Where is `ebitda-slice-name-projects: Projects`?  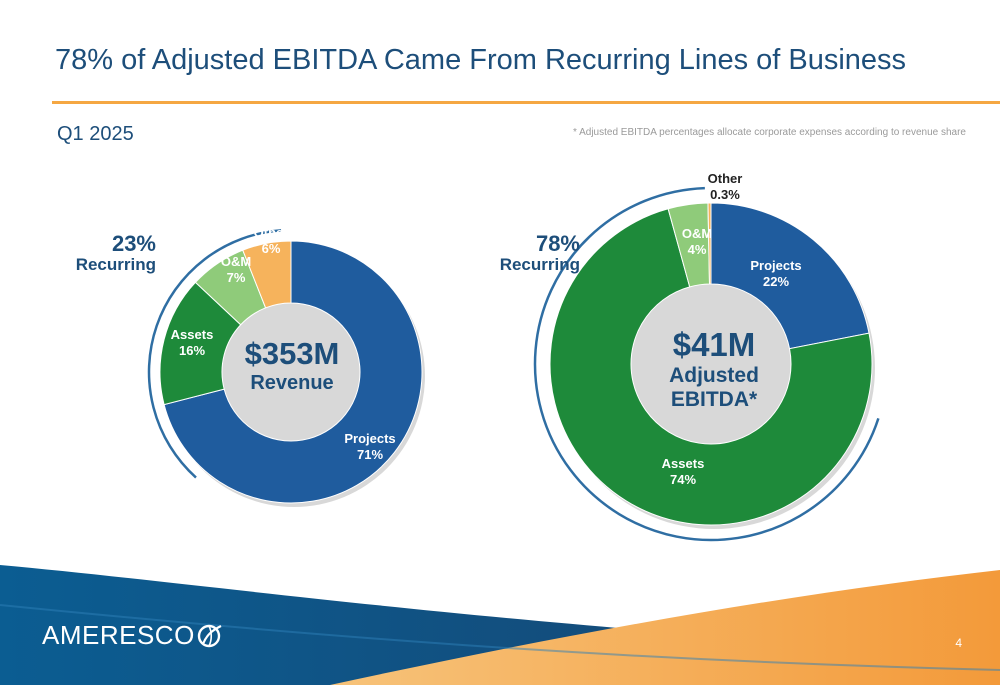
ebitda-slice-name-projects: Projects is located at coordinates (775, 265).